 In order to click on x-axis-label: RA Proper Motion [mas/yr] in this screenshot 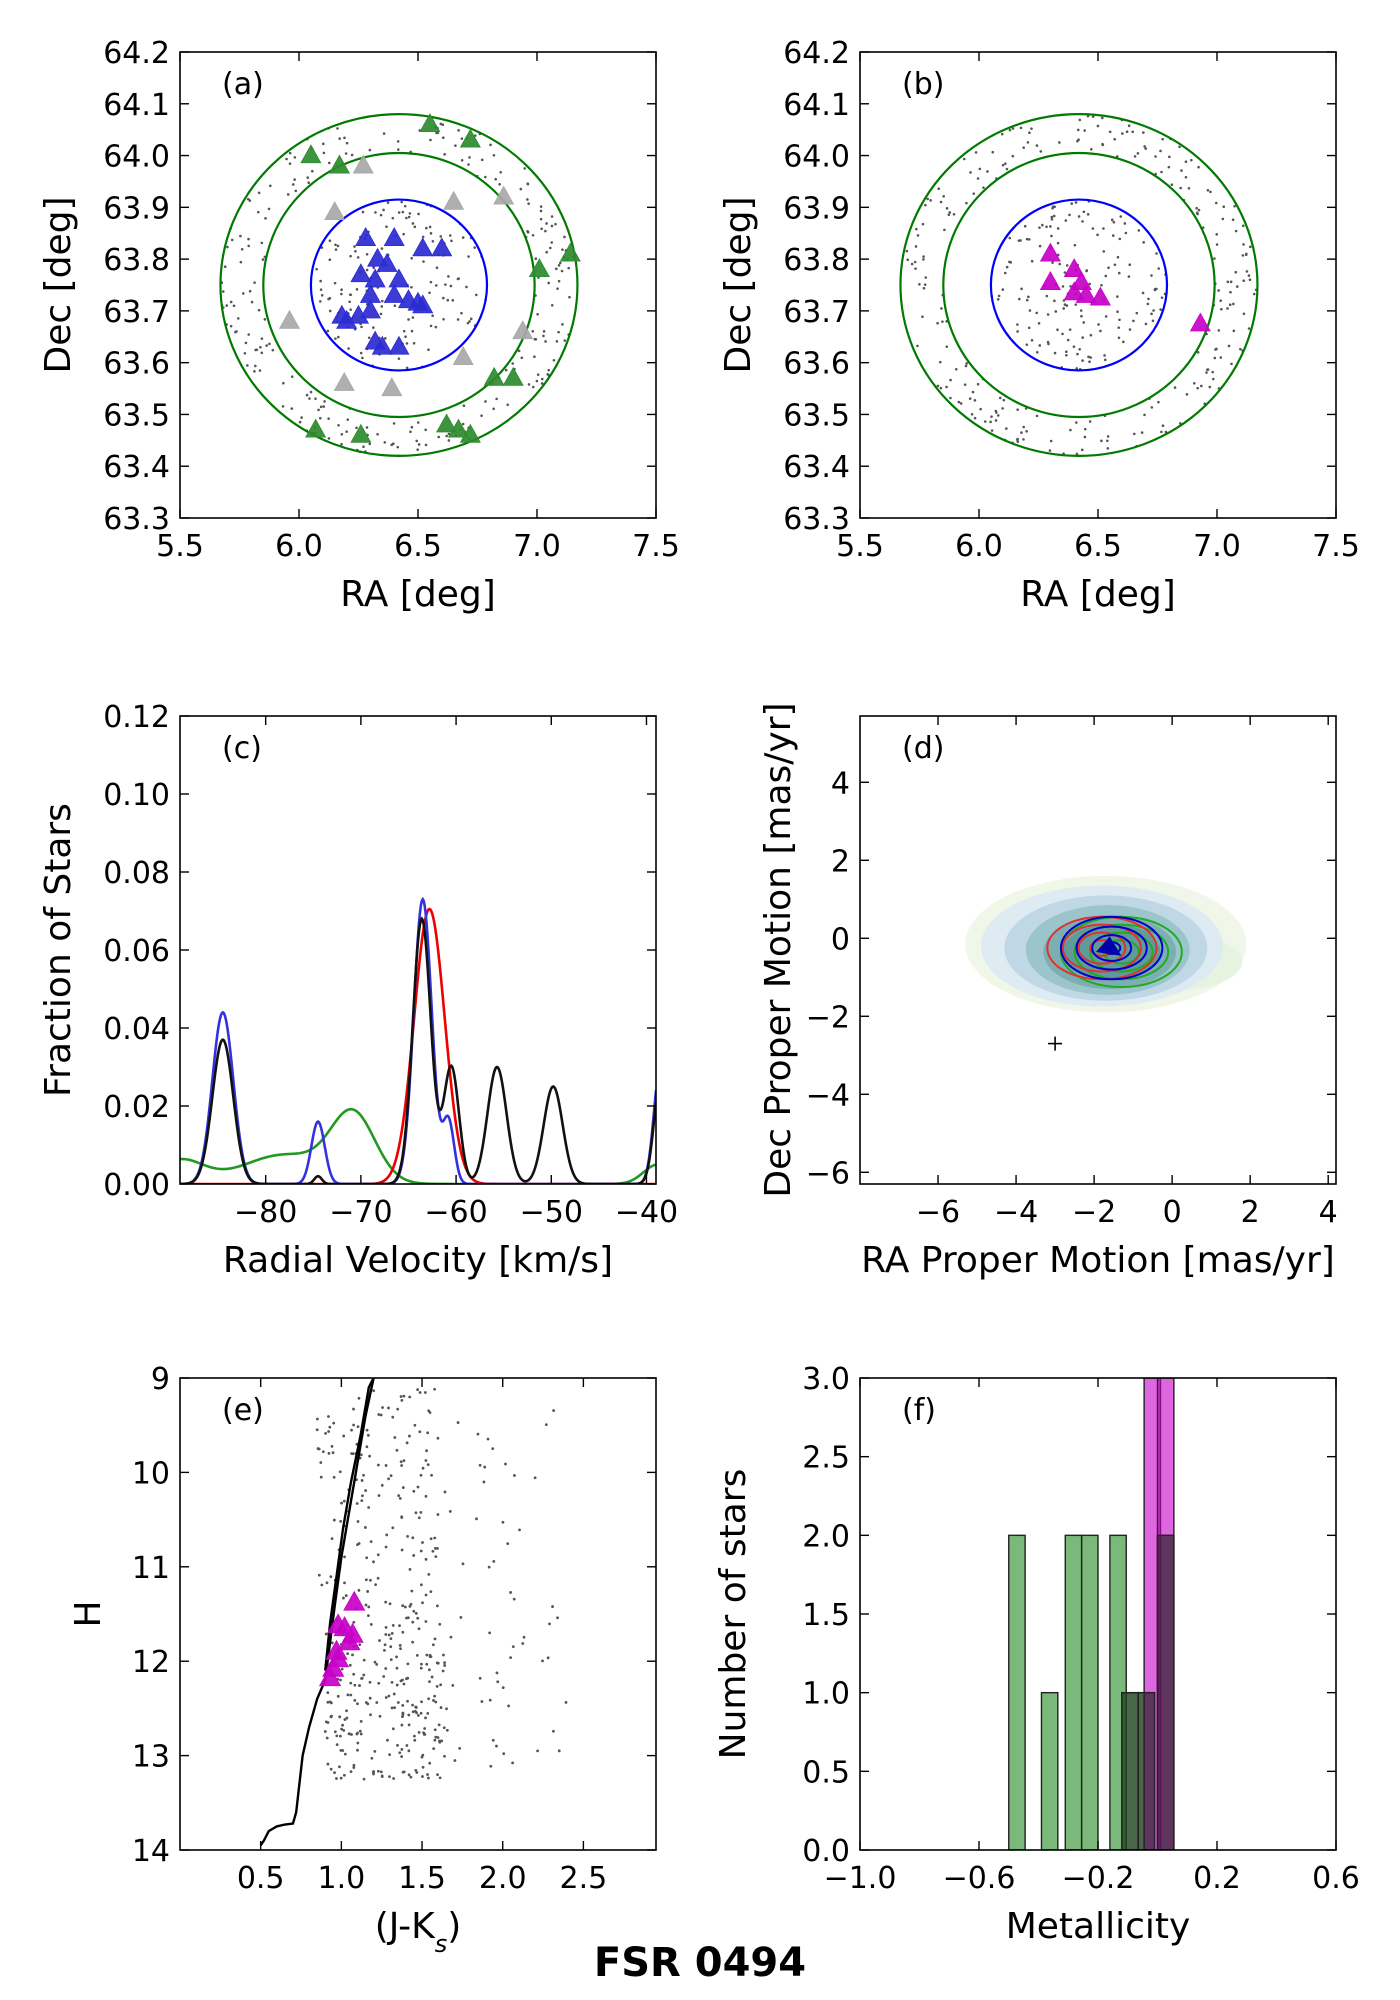, I will do `click(1098, 1260)`.